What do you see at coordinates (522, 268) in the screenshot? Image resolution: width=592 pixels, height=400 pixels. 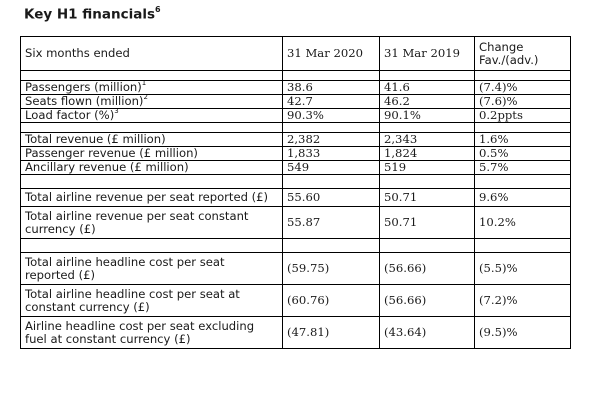 I see `value-change: (5.5)%` at bounding box center [522, 268].